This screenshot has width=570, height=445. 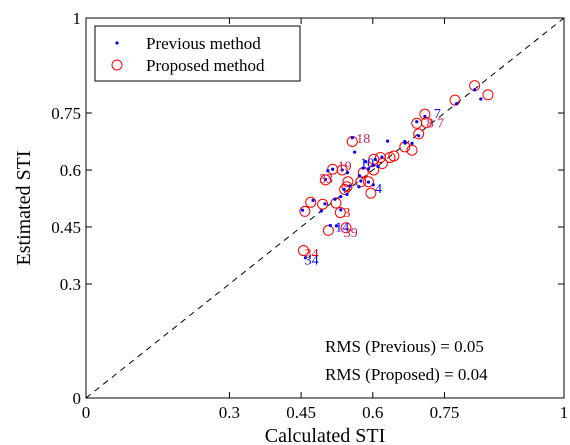 I want to click on point-label: 8, so click(x=430, y=124).